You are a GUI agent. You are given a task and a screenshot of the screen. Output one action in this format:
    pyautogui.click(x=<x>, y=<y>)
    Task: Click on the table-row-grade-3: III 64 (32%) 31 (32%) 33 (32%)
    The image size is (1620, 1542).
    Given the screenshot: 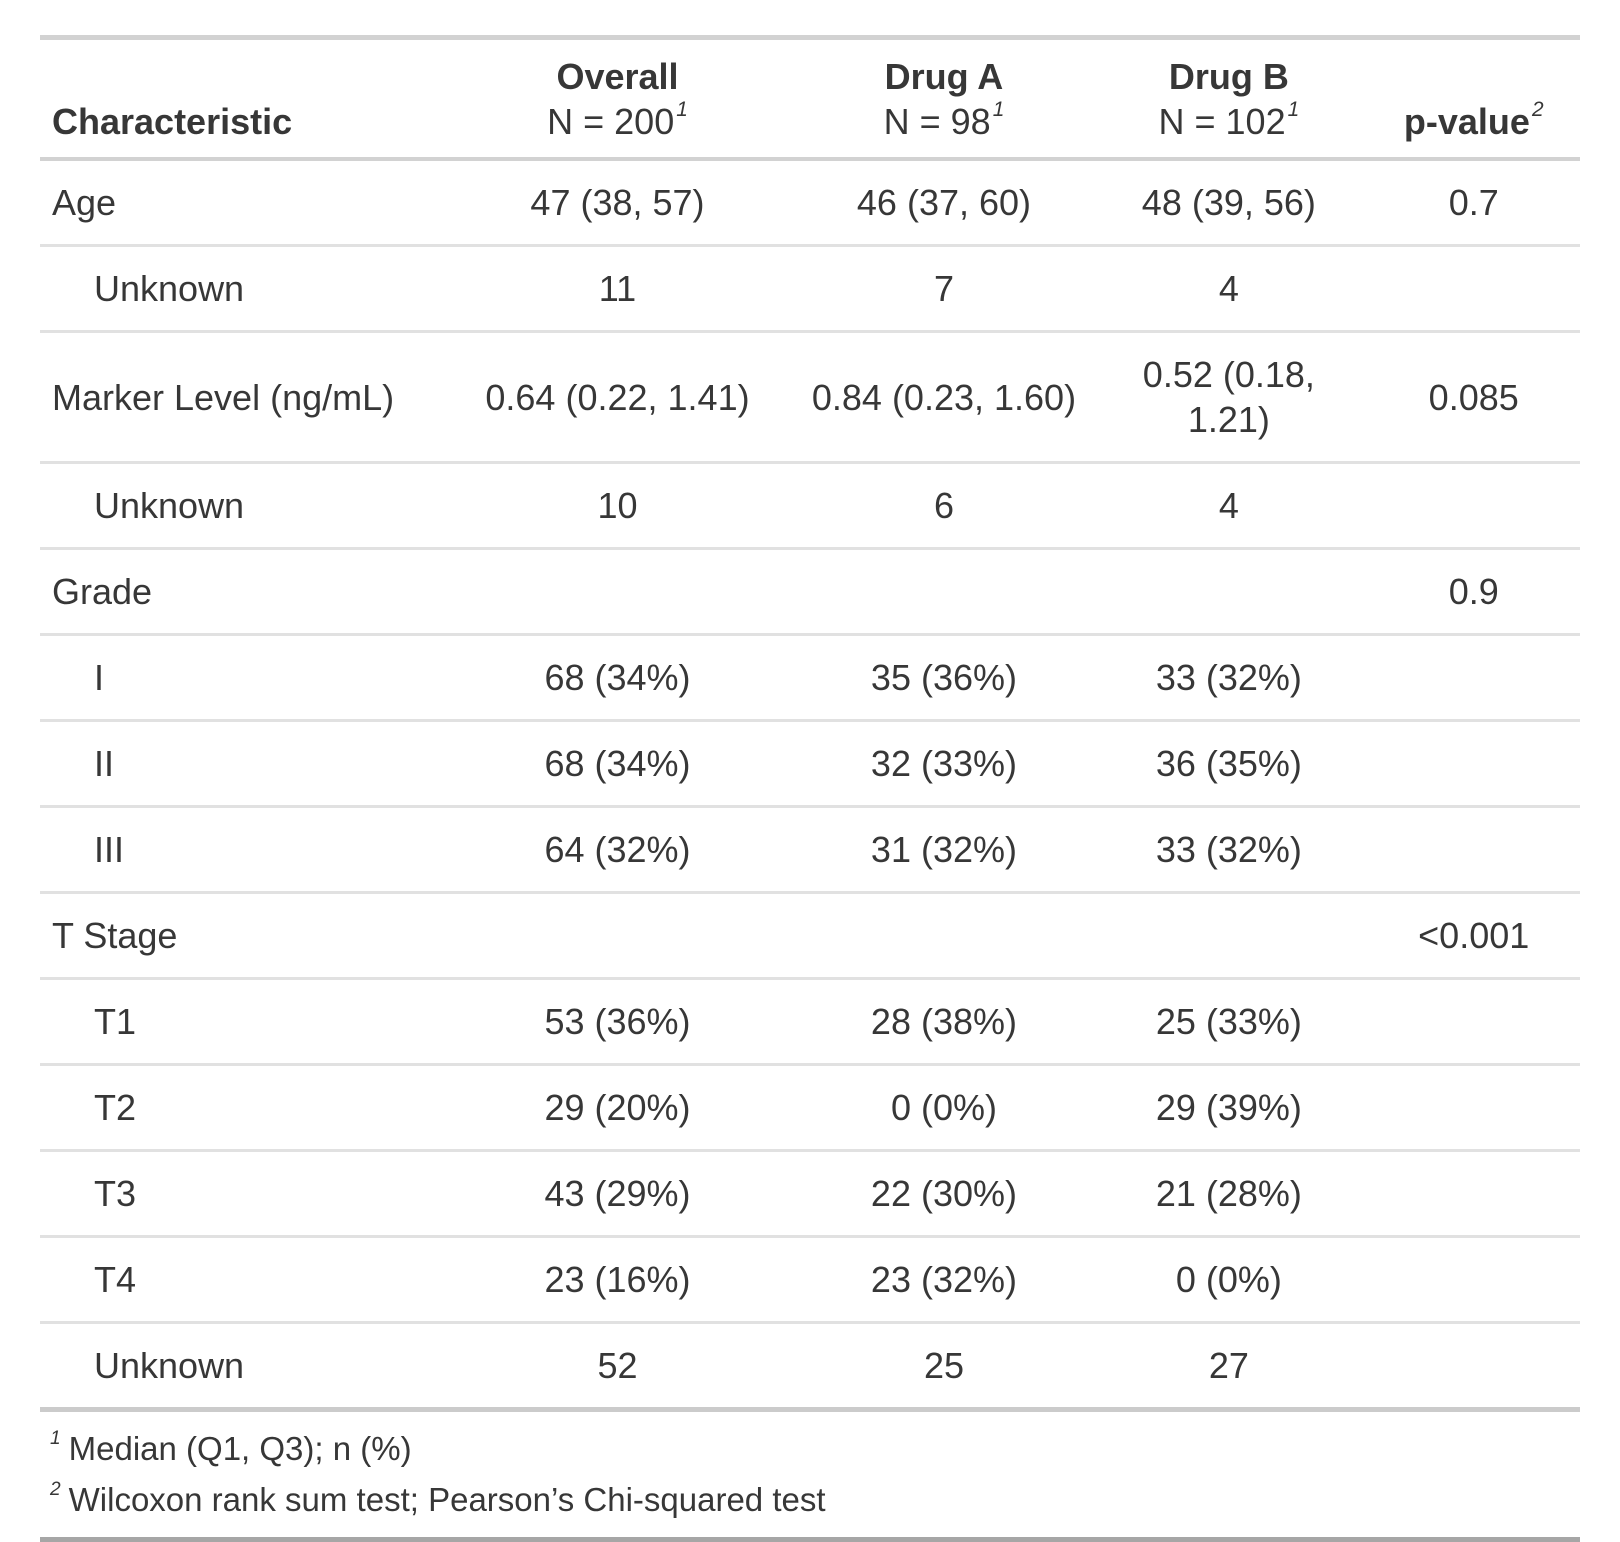 What is the action you would take?
    pyautogui.click(x=810, y=850)
    